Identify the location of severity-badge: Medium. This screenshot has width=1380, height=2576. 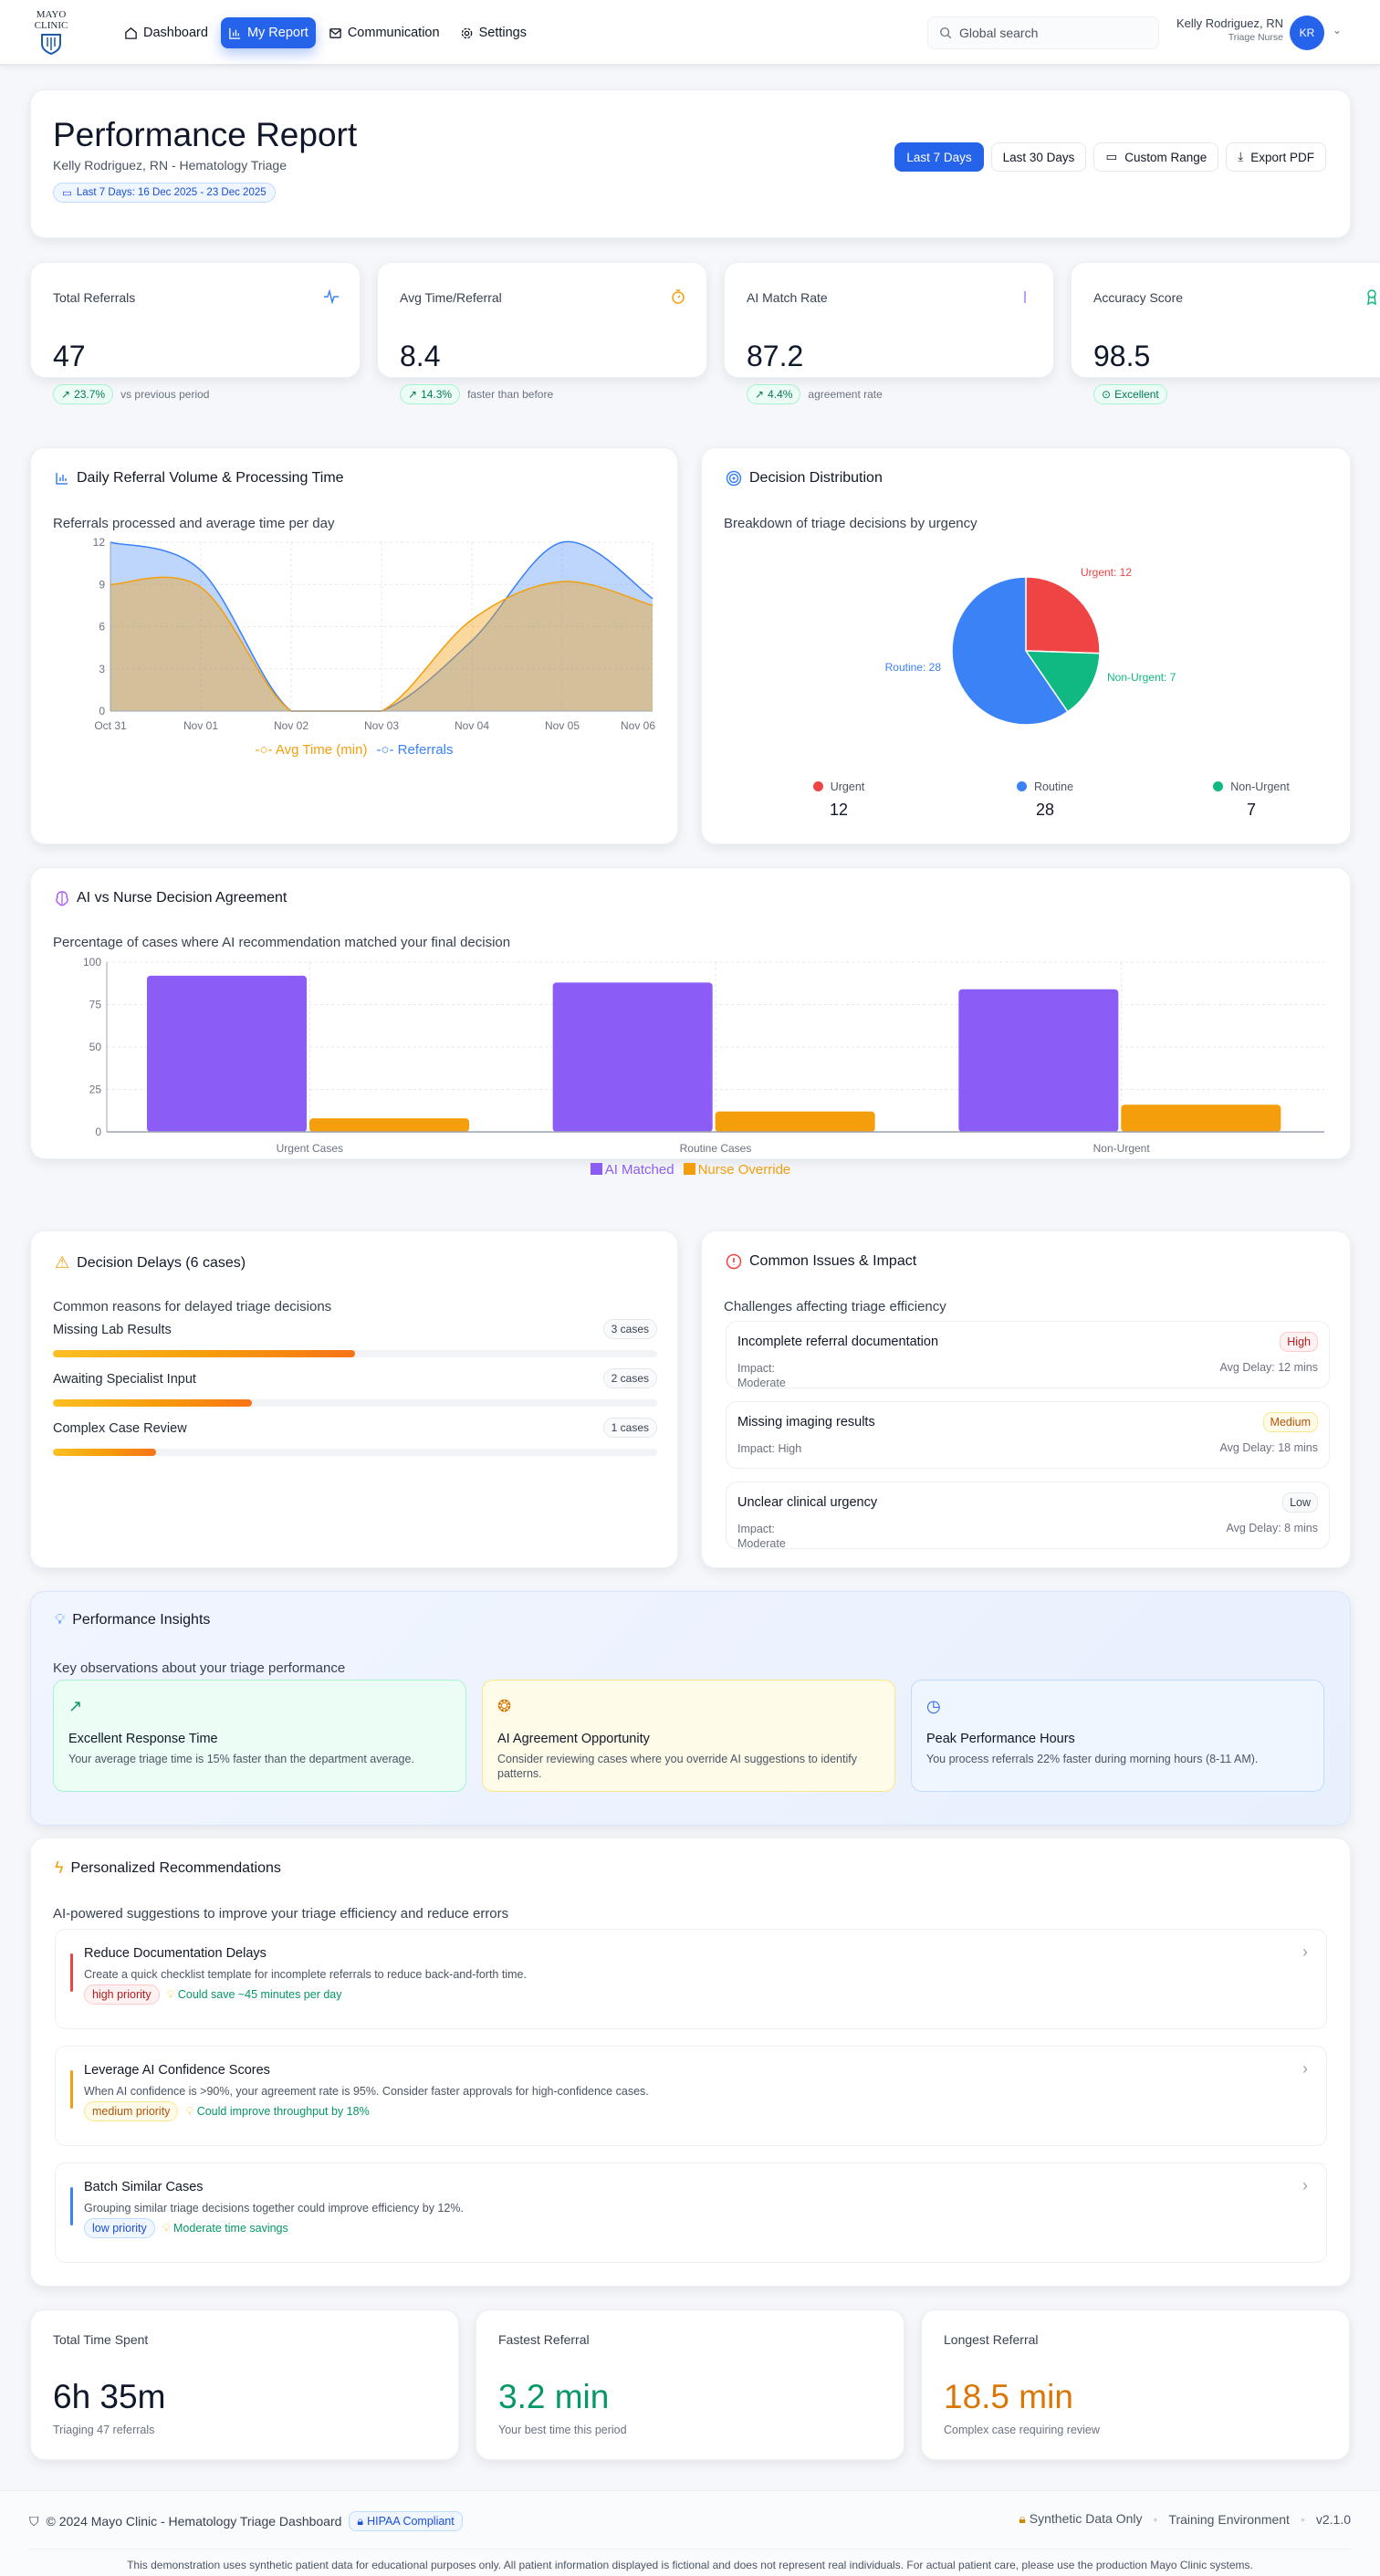
(1290, 1422).